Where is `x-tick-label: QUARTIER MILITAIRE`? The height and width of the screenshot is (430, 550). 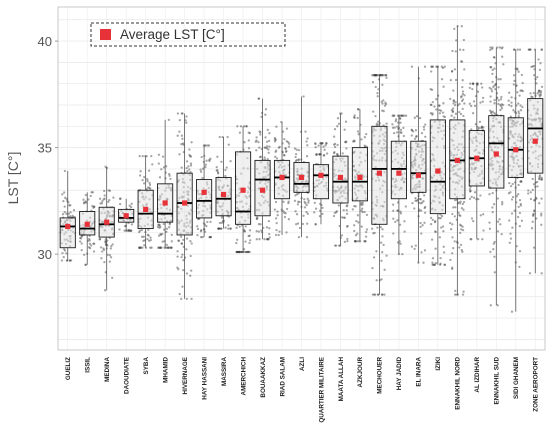
x-tick-label: QUARTIER MILITAIRE is located at coordinates (321, 390).